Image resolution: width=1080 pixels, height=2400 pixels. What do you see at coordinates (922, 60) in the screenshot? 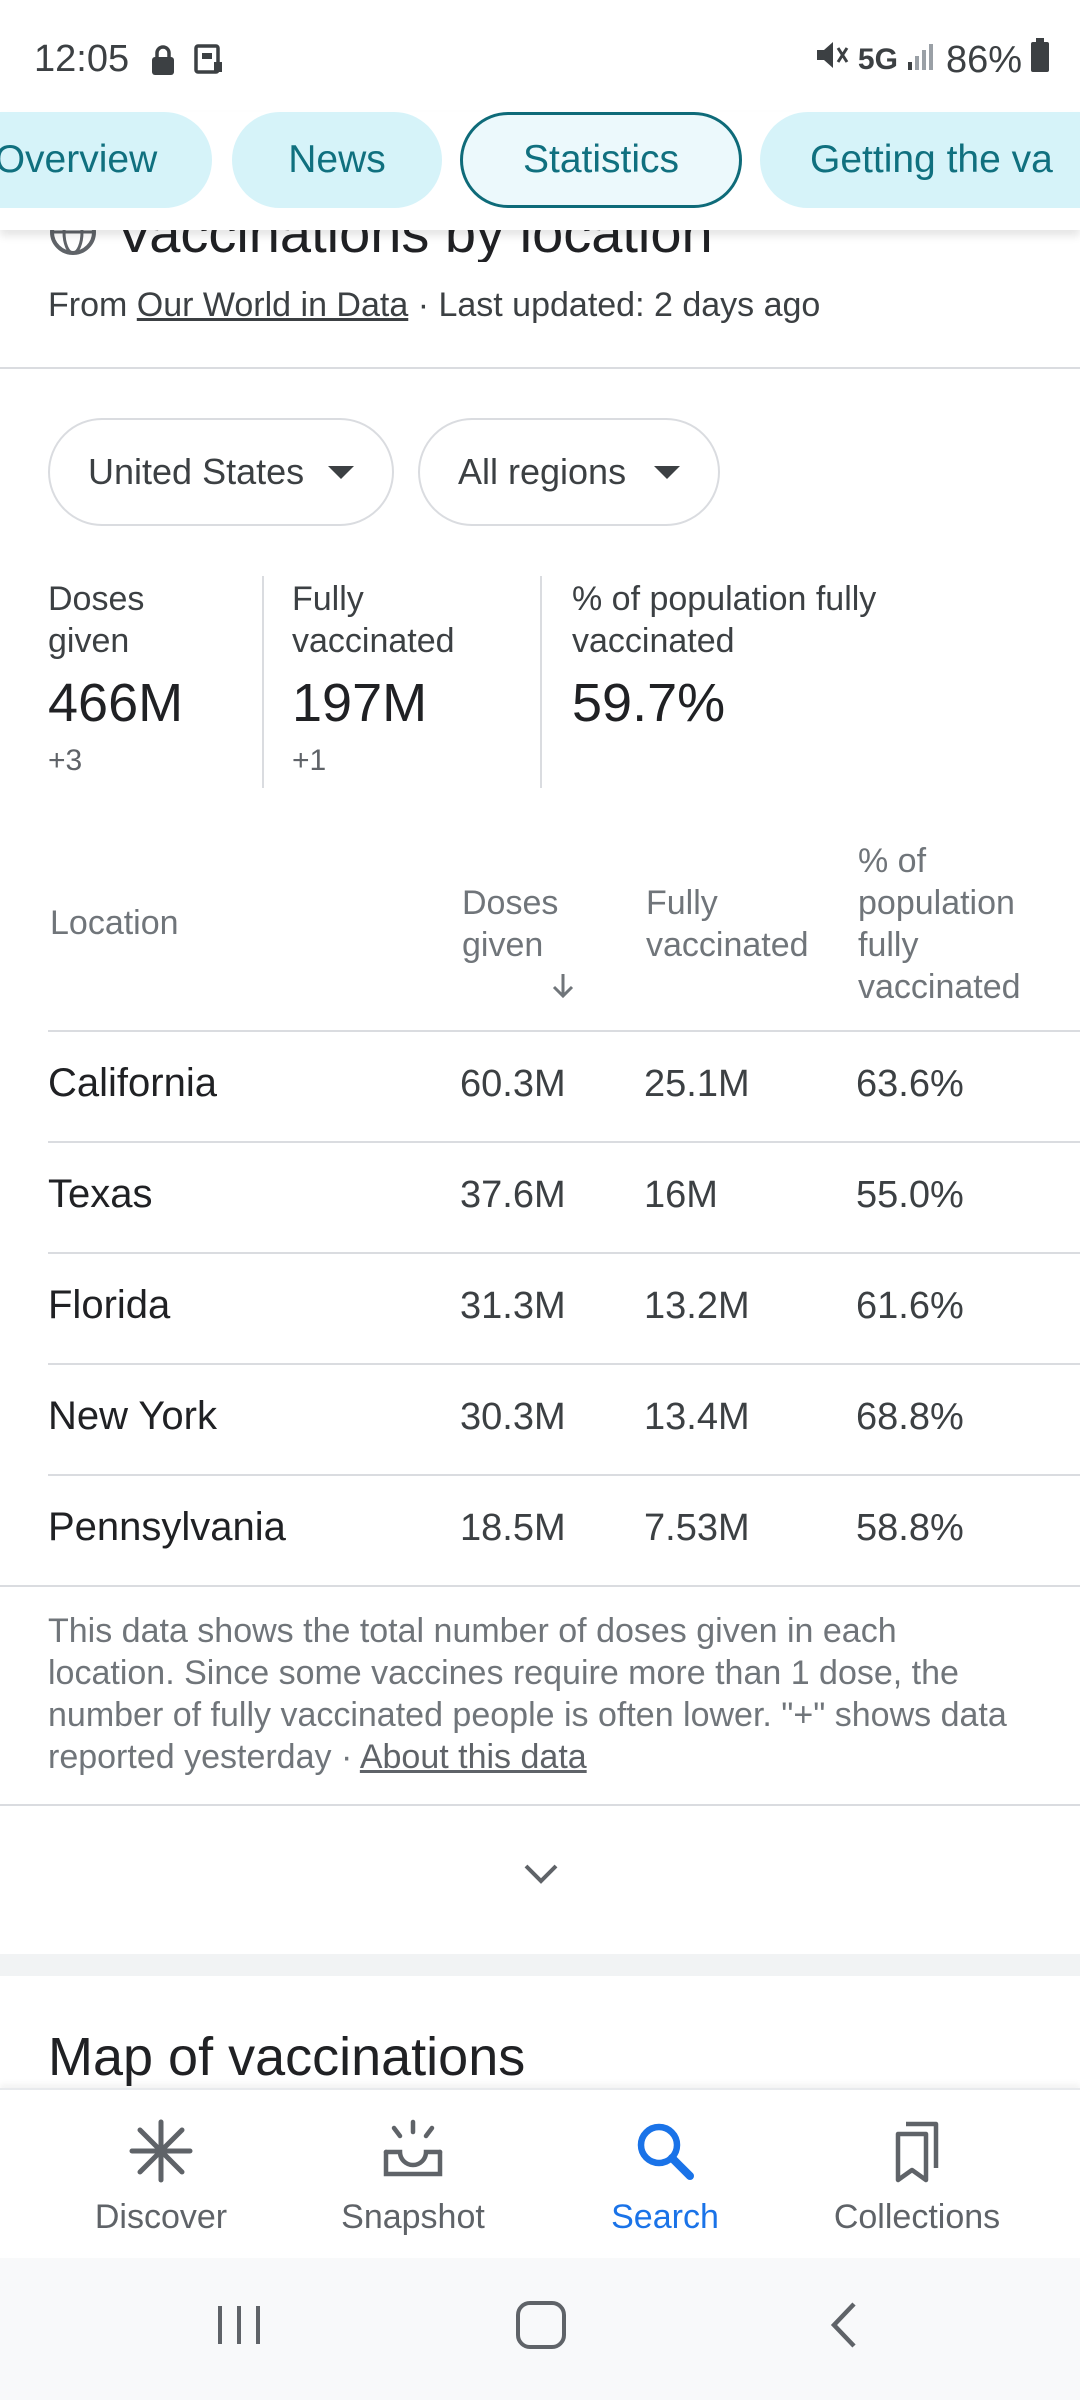
I see `signal-icon` at bounding box center [922, 60].